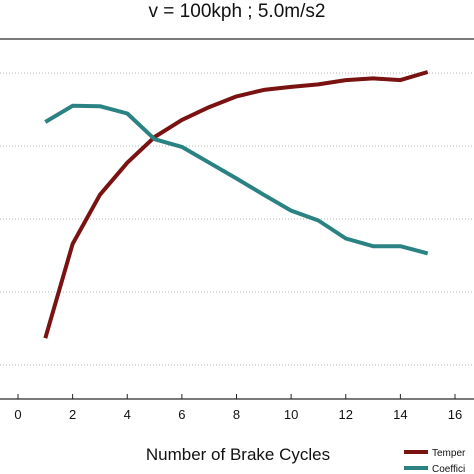  What do you see at coordinates (400, 414) in the screenshot?
I see `x-tick-label-14: 14` at bounding box center [400, 414].